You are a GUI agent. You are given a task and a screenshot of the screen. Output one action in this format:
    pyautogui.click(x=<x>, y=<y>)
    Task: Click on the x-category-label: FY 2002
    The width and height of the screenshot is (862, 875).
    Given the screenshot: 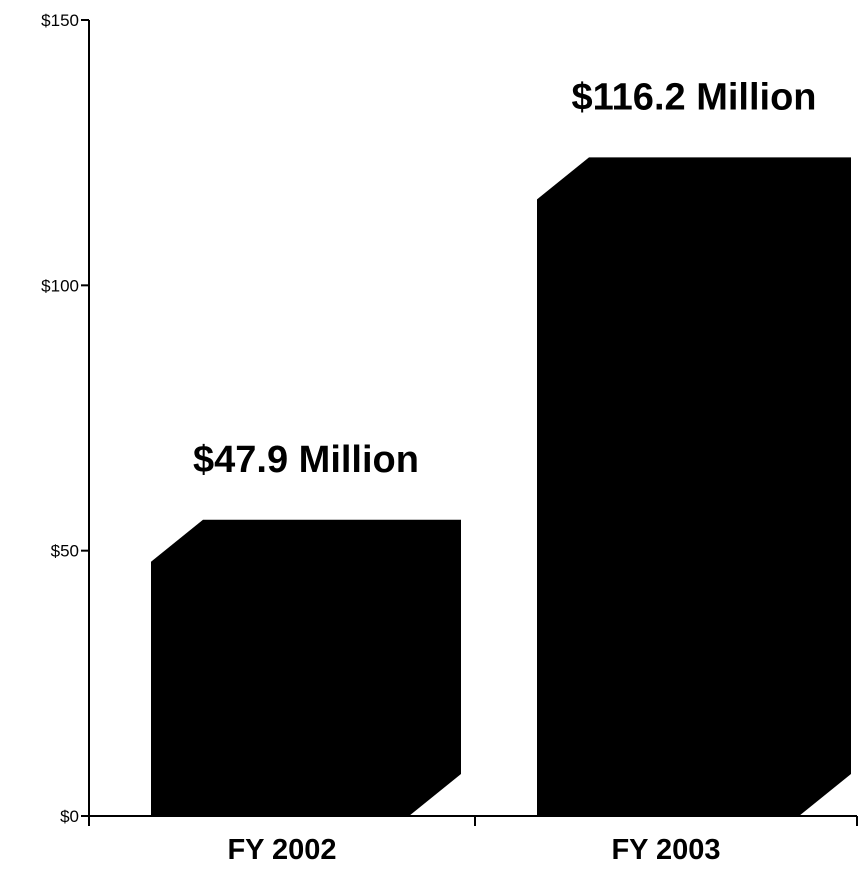 What is the action you would take?
    pyautogui.click(x=281, y=850)
    